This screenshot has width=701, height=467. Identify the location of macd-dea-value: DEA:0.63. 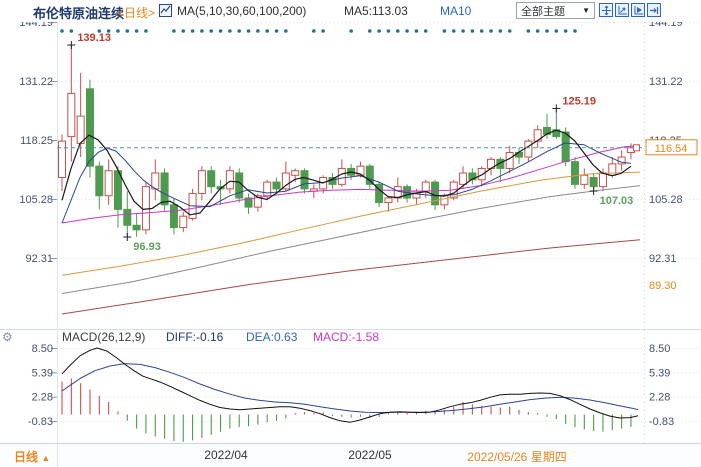
(272, 337).